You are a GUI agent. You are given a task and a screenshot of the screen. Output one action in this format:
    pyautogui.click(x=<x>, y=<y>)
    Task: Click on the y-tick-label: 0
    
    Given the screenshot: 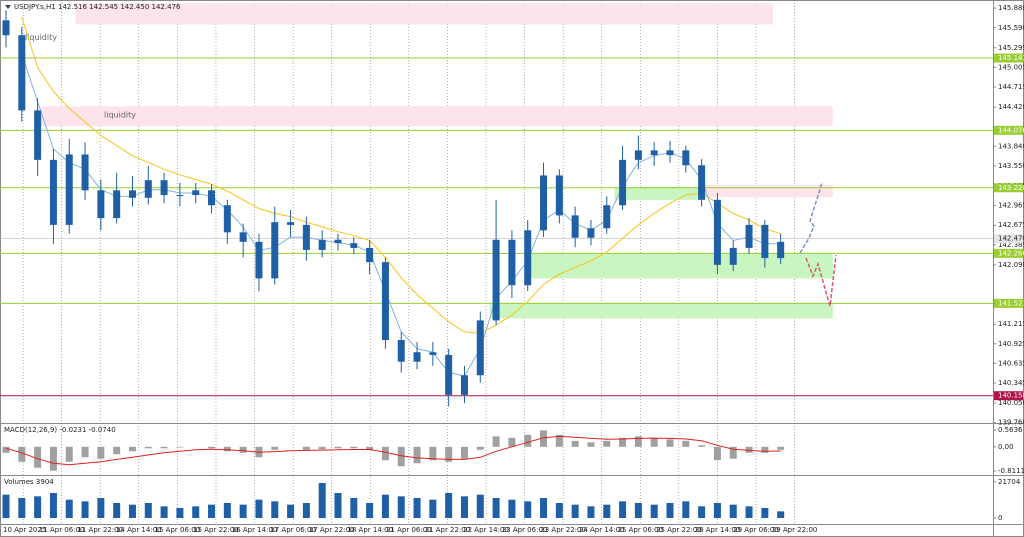 What is the action you would take?
    pyautogui.click(x=1000, y=518)
    